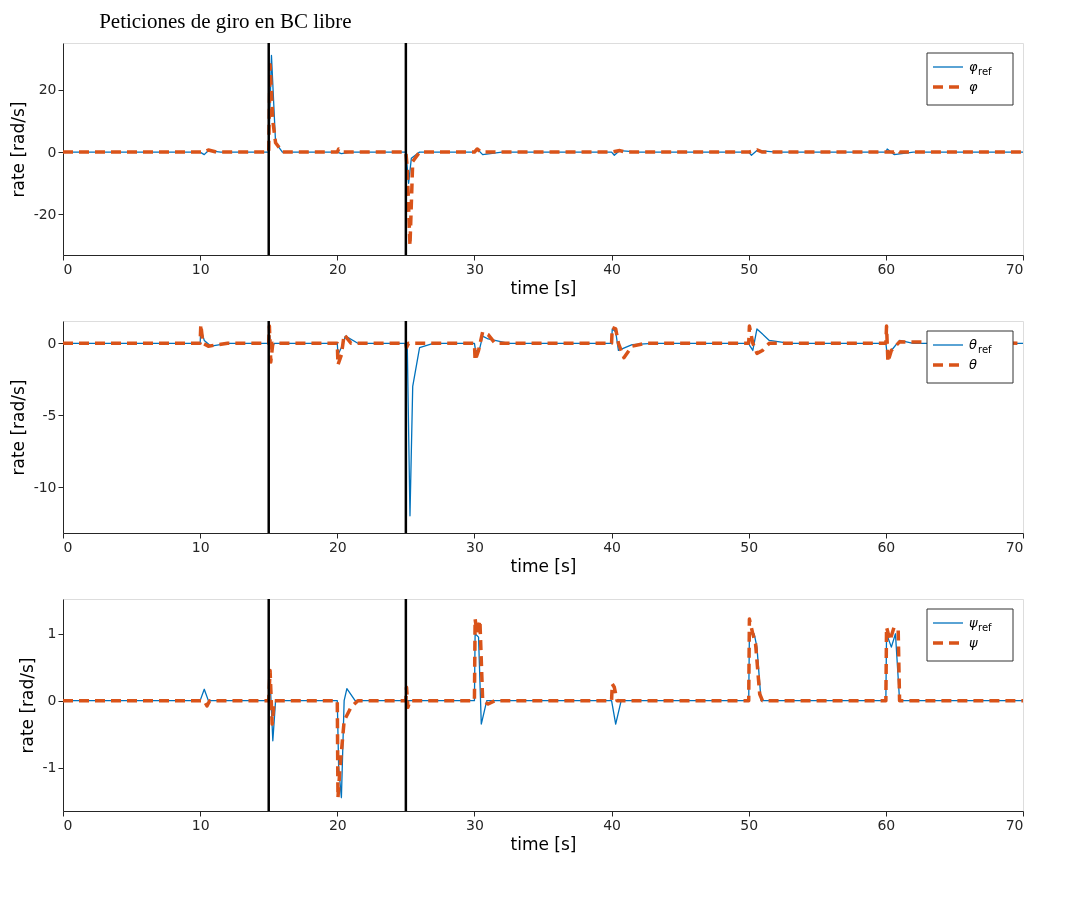 The height and width of the screenshot is (916, 1084). Describe the element at coordinates (973, 642) in the screenshot. I see `legend-label: ψ` at that location.